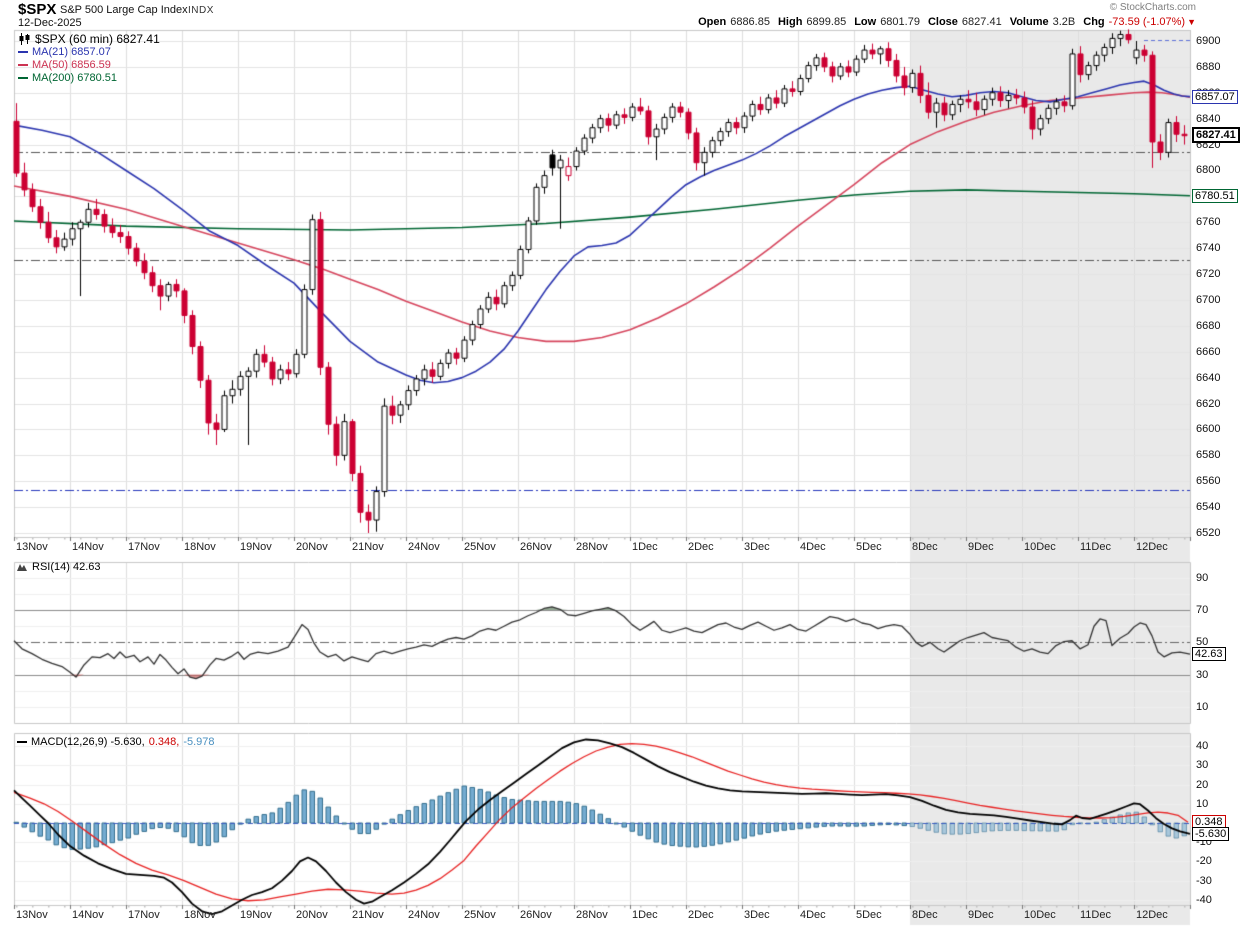 The image size is (1240, 928). What do you see at coordinates (1208, 507) in the screenshot?
I see `price-axis-label: 6540` at bounding box center [1208, 507].